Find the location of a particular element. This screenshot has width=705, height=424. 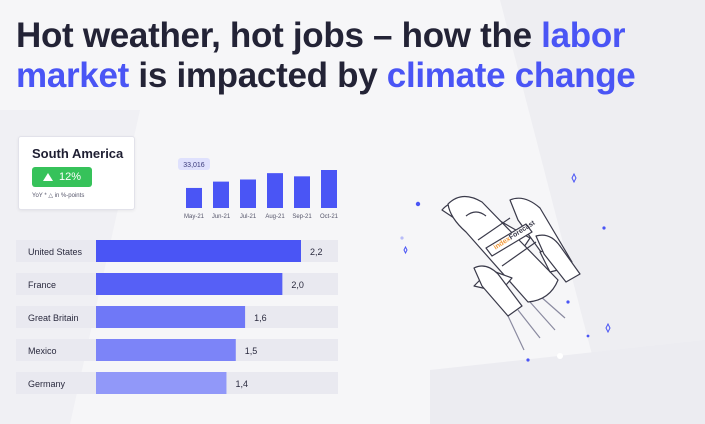

country-value-label: 1,4 is located at coordinates (241, 384).